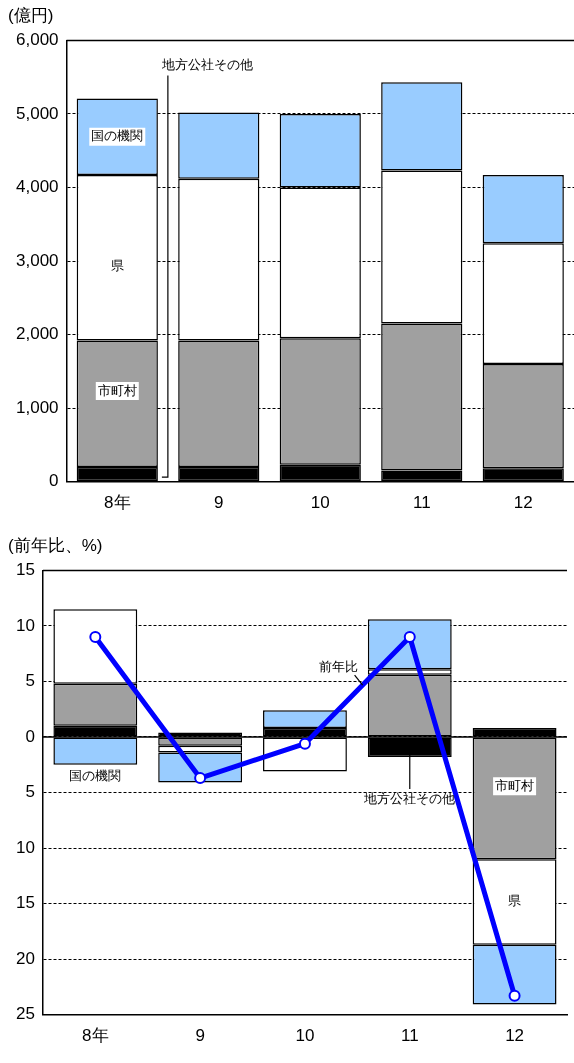 The image size is (574, 1063). Describe the element at coordinates (55, 545) in the screenshot. I see `y-axis-title: (前年比、%)` at that location.